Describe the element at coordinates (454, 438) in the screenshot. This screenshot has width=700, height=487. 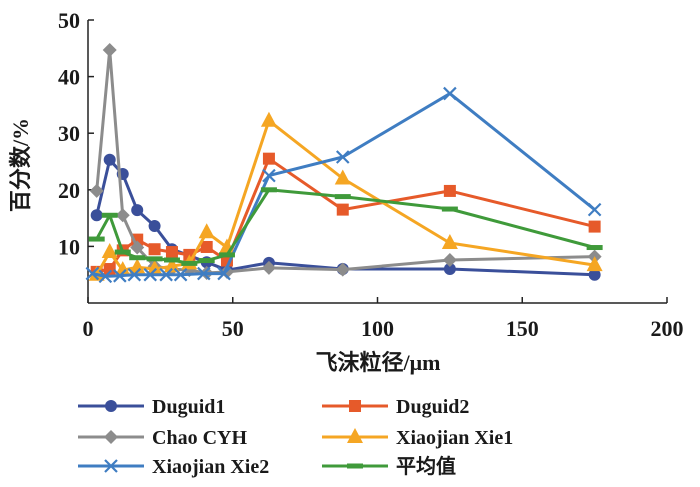
I see `legend-label: Xiaojian Xie1` at that location.